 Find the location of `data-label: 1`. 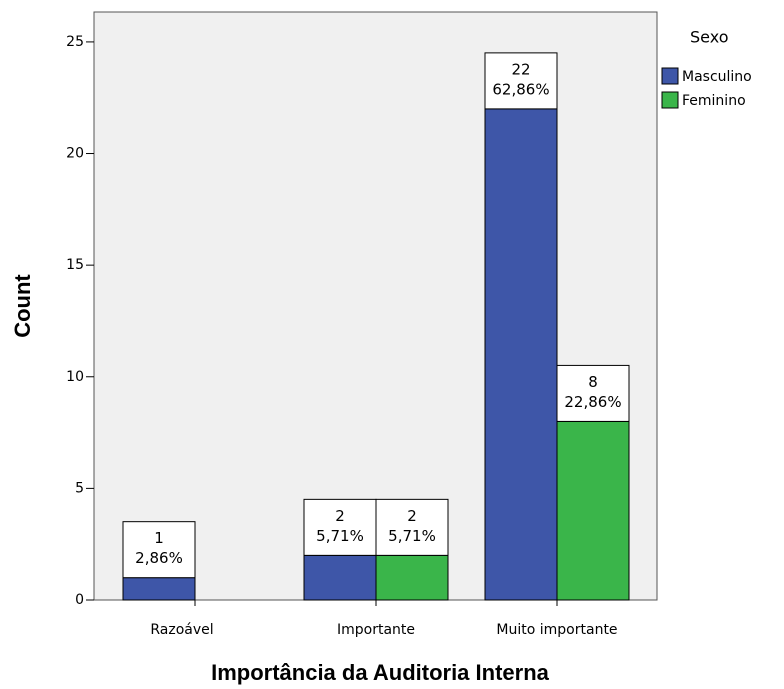

data-label: 1 is located at coordinates (159, 538).